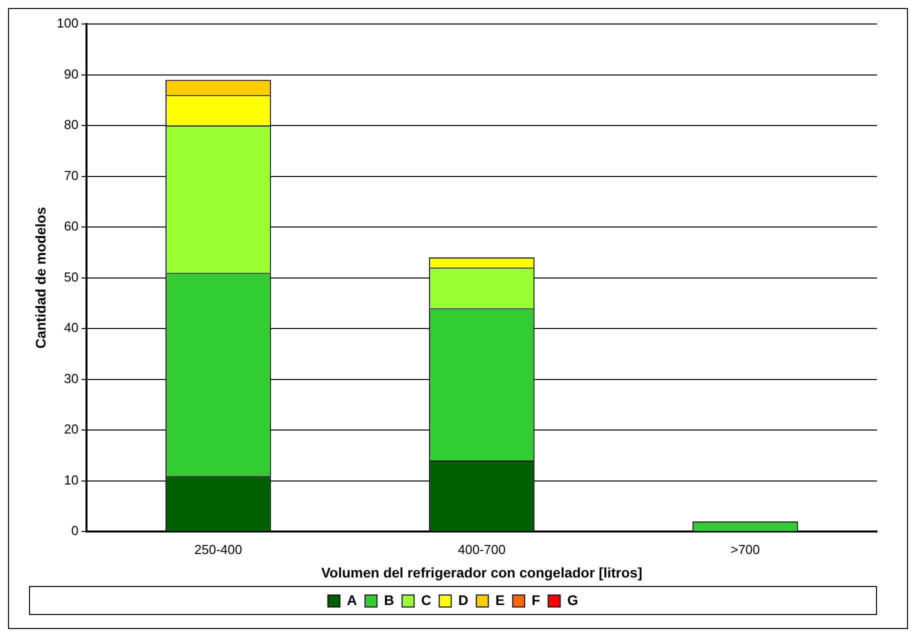  I want to click on legend-label: G, so click(572, 600).